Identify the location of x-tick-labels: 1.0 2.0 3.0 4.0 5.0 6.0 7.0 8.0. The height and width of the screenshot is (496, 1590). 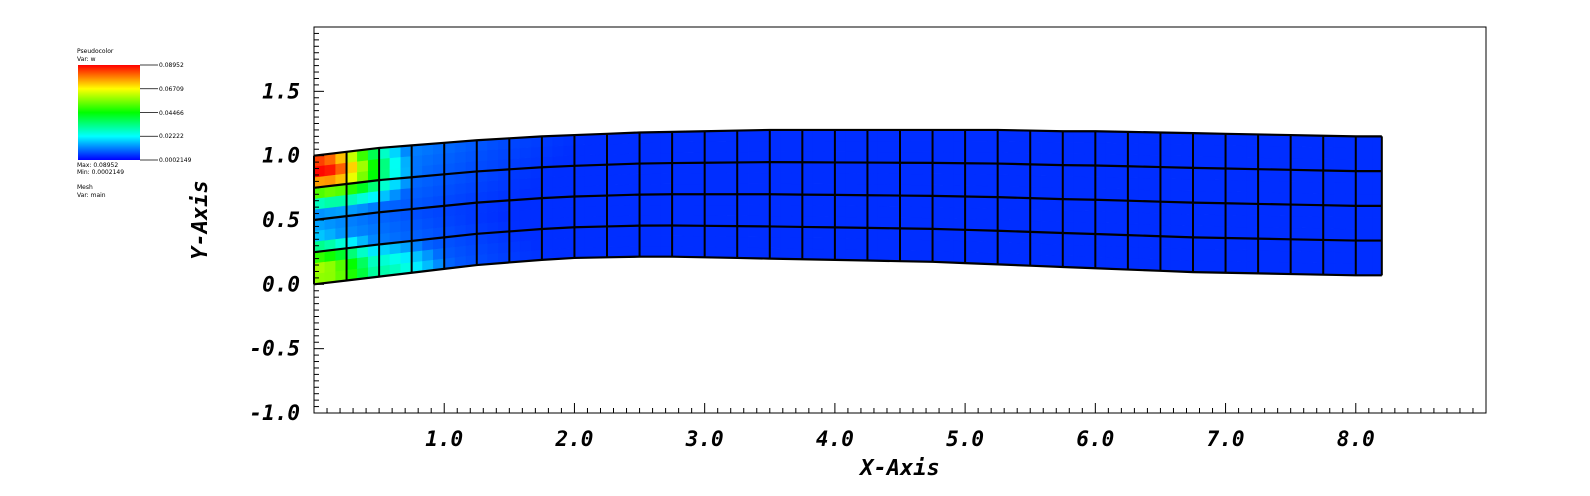
(899, 439).